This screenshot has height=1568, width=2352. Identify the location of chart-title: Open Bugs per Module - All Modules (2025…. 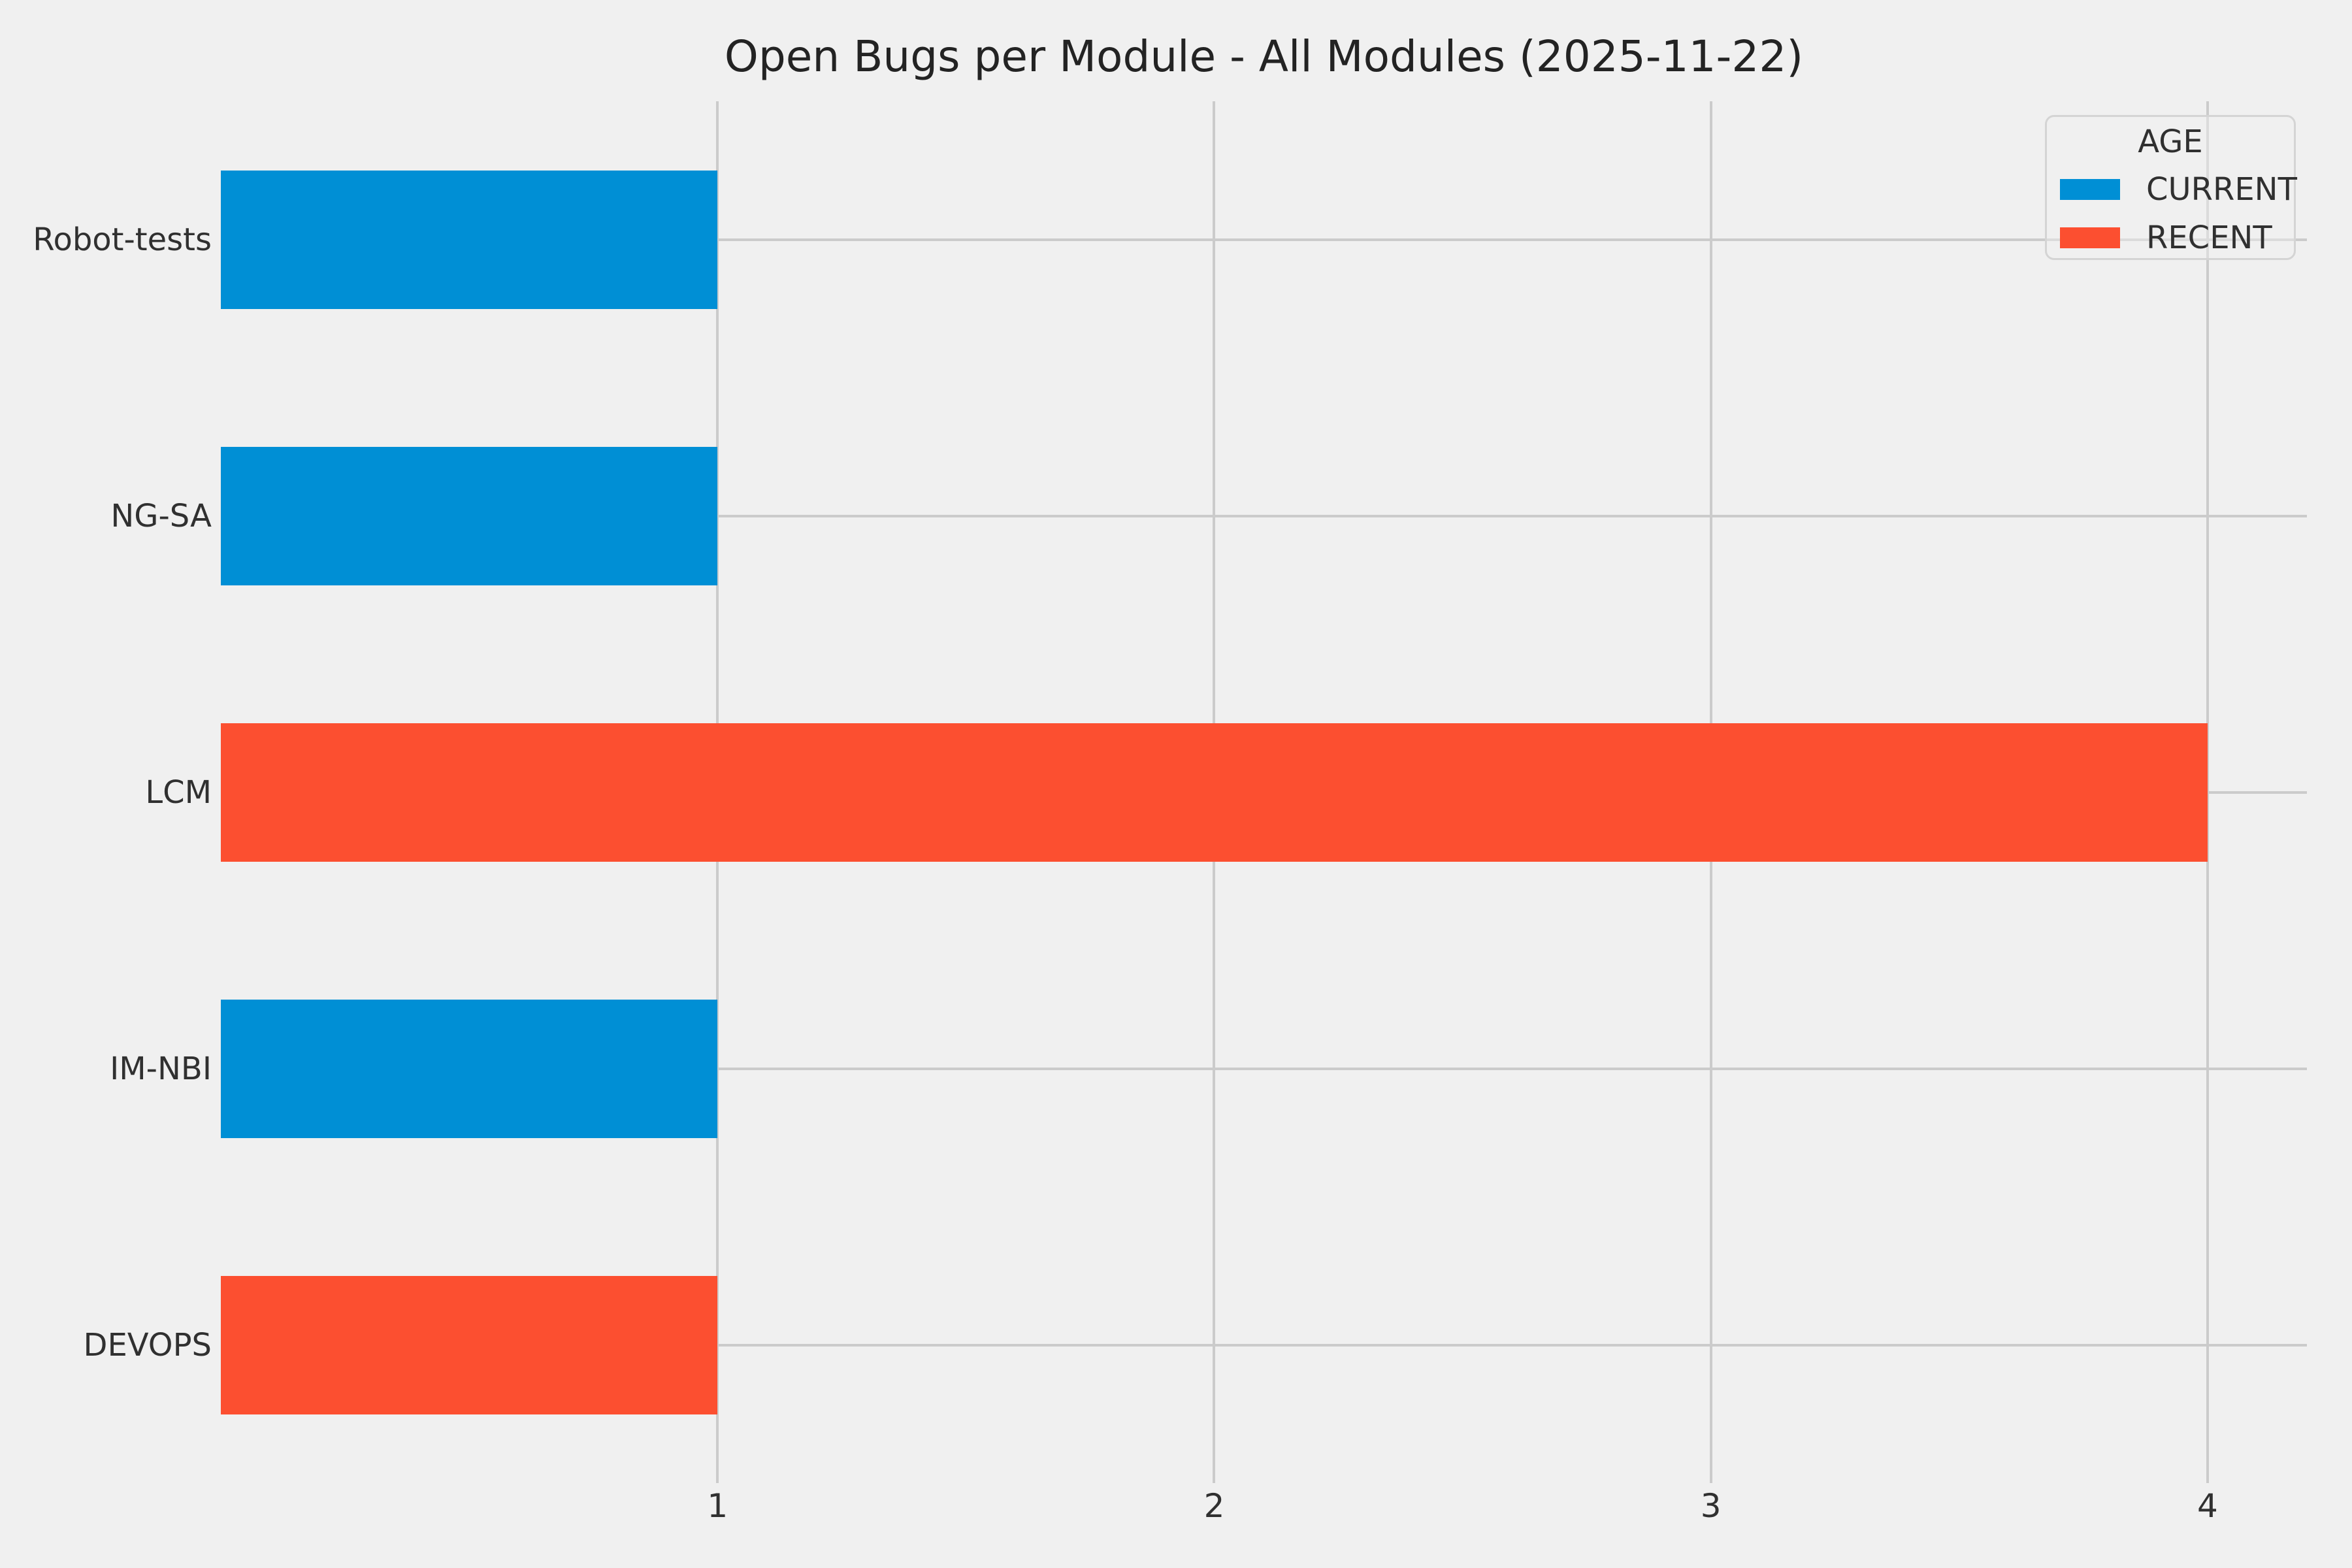
(1264, 56).